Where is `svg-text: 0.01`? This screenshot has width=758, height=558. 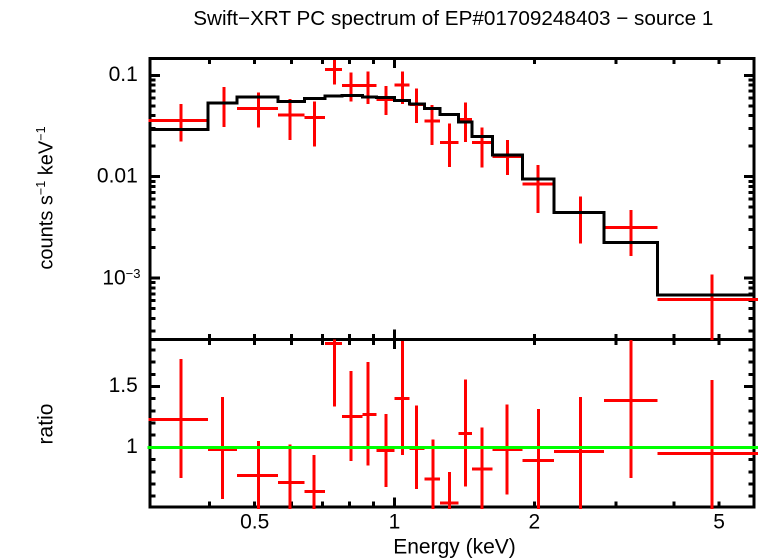 svg-text: 0.01 is located at coordinates (117, 175).